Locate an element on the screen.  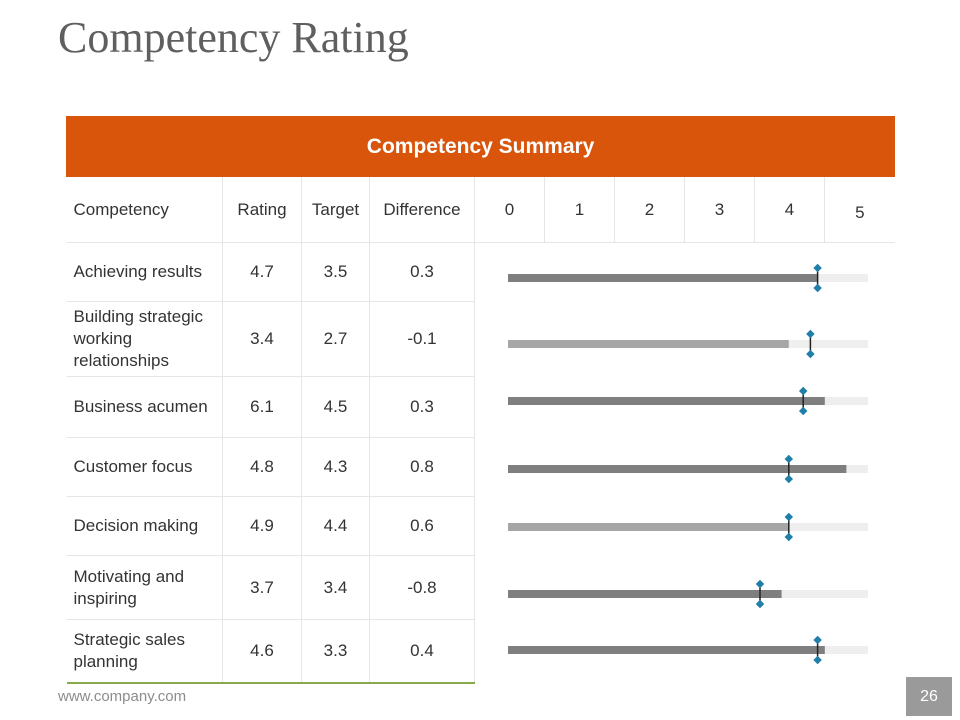
target-value: 4.4 is located at coordinates (335, 526).